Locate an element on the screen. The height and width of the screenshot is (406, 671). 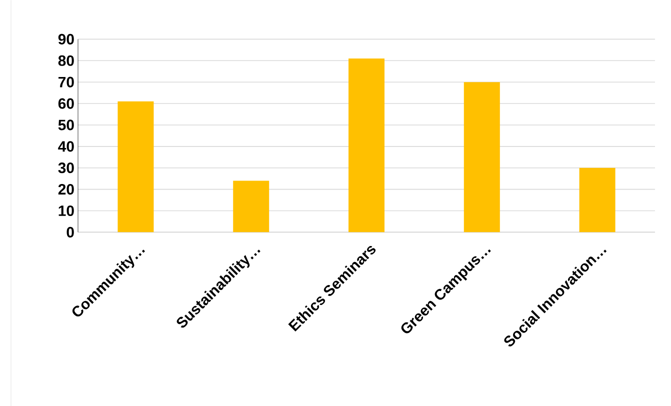
y-tick-label: 60 is located at coordinates (66, 103).